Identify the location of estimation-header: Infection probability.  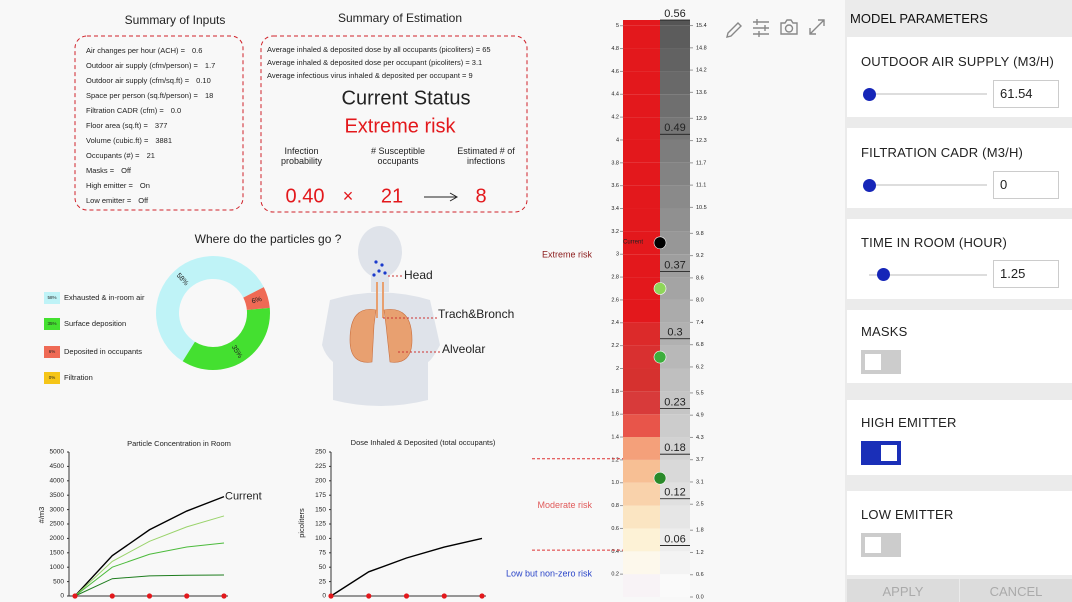
(301, 156).